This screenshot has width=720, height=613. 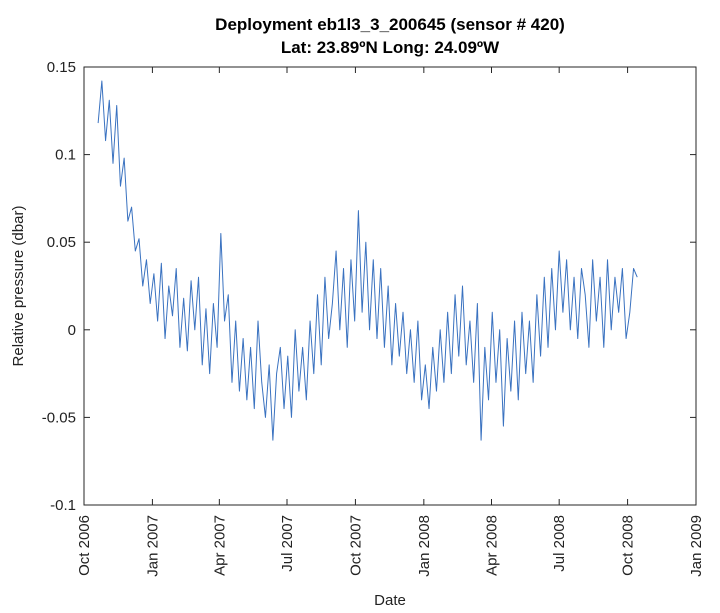 I want to click on x-tick-label: Jan 2009, so click(x=696, y=546).